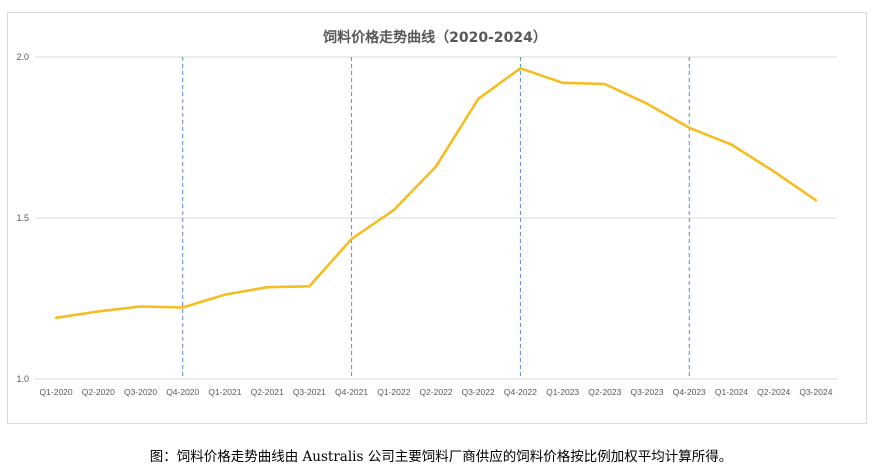 The image size is (882, 473). I want to click on y-tick-label: 1.5, so click(22, 218).